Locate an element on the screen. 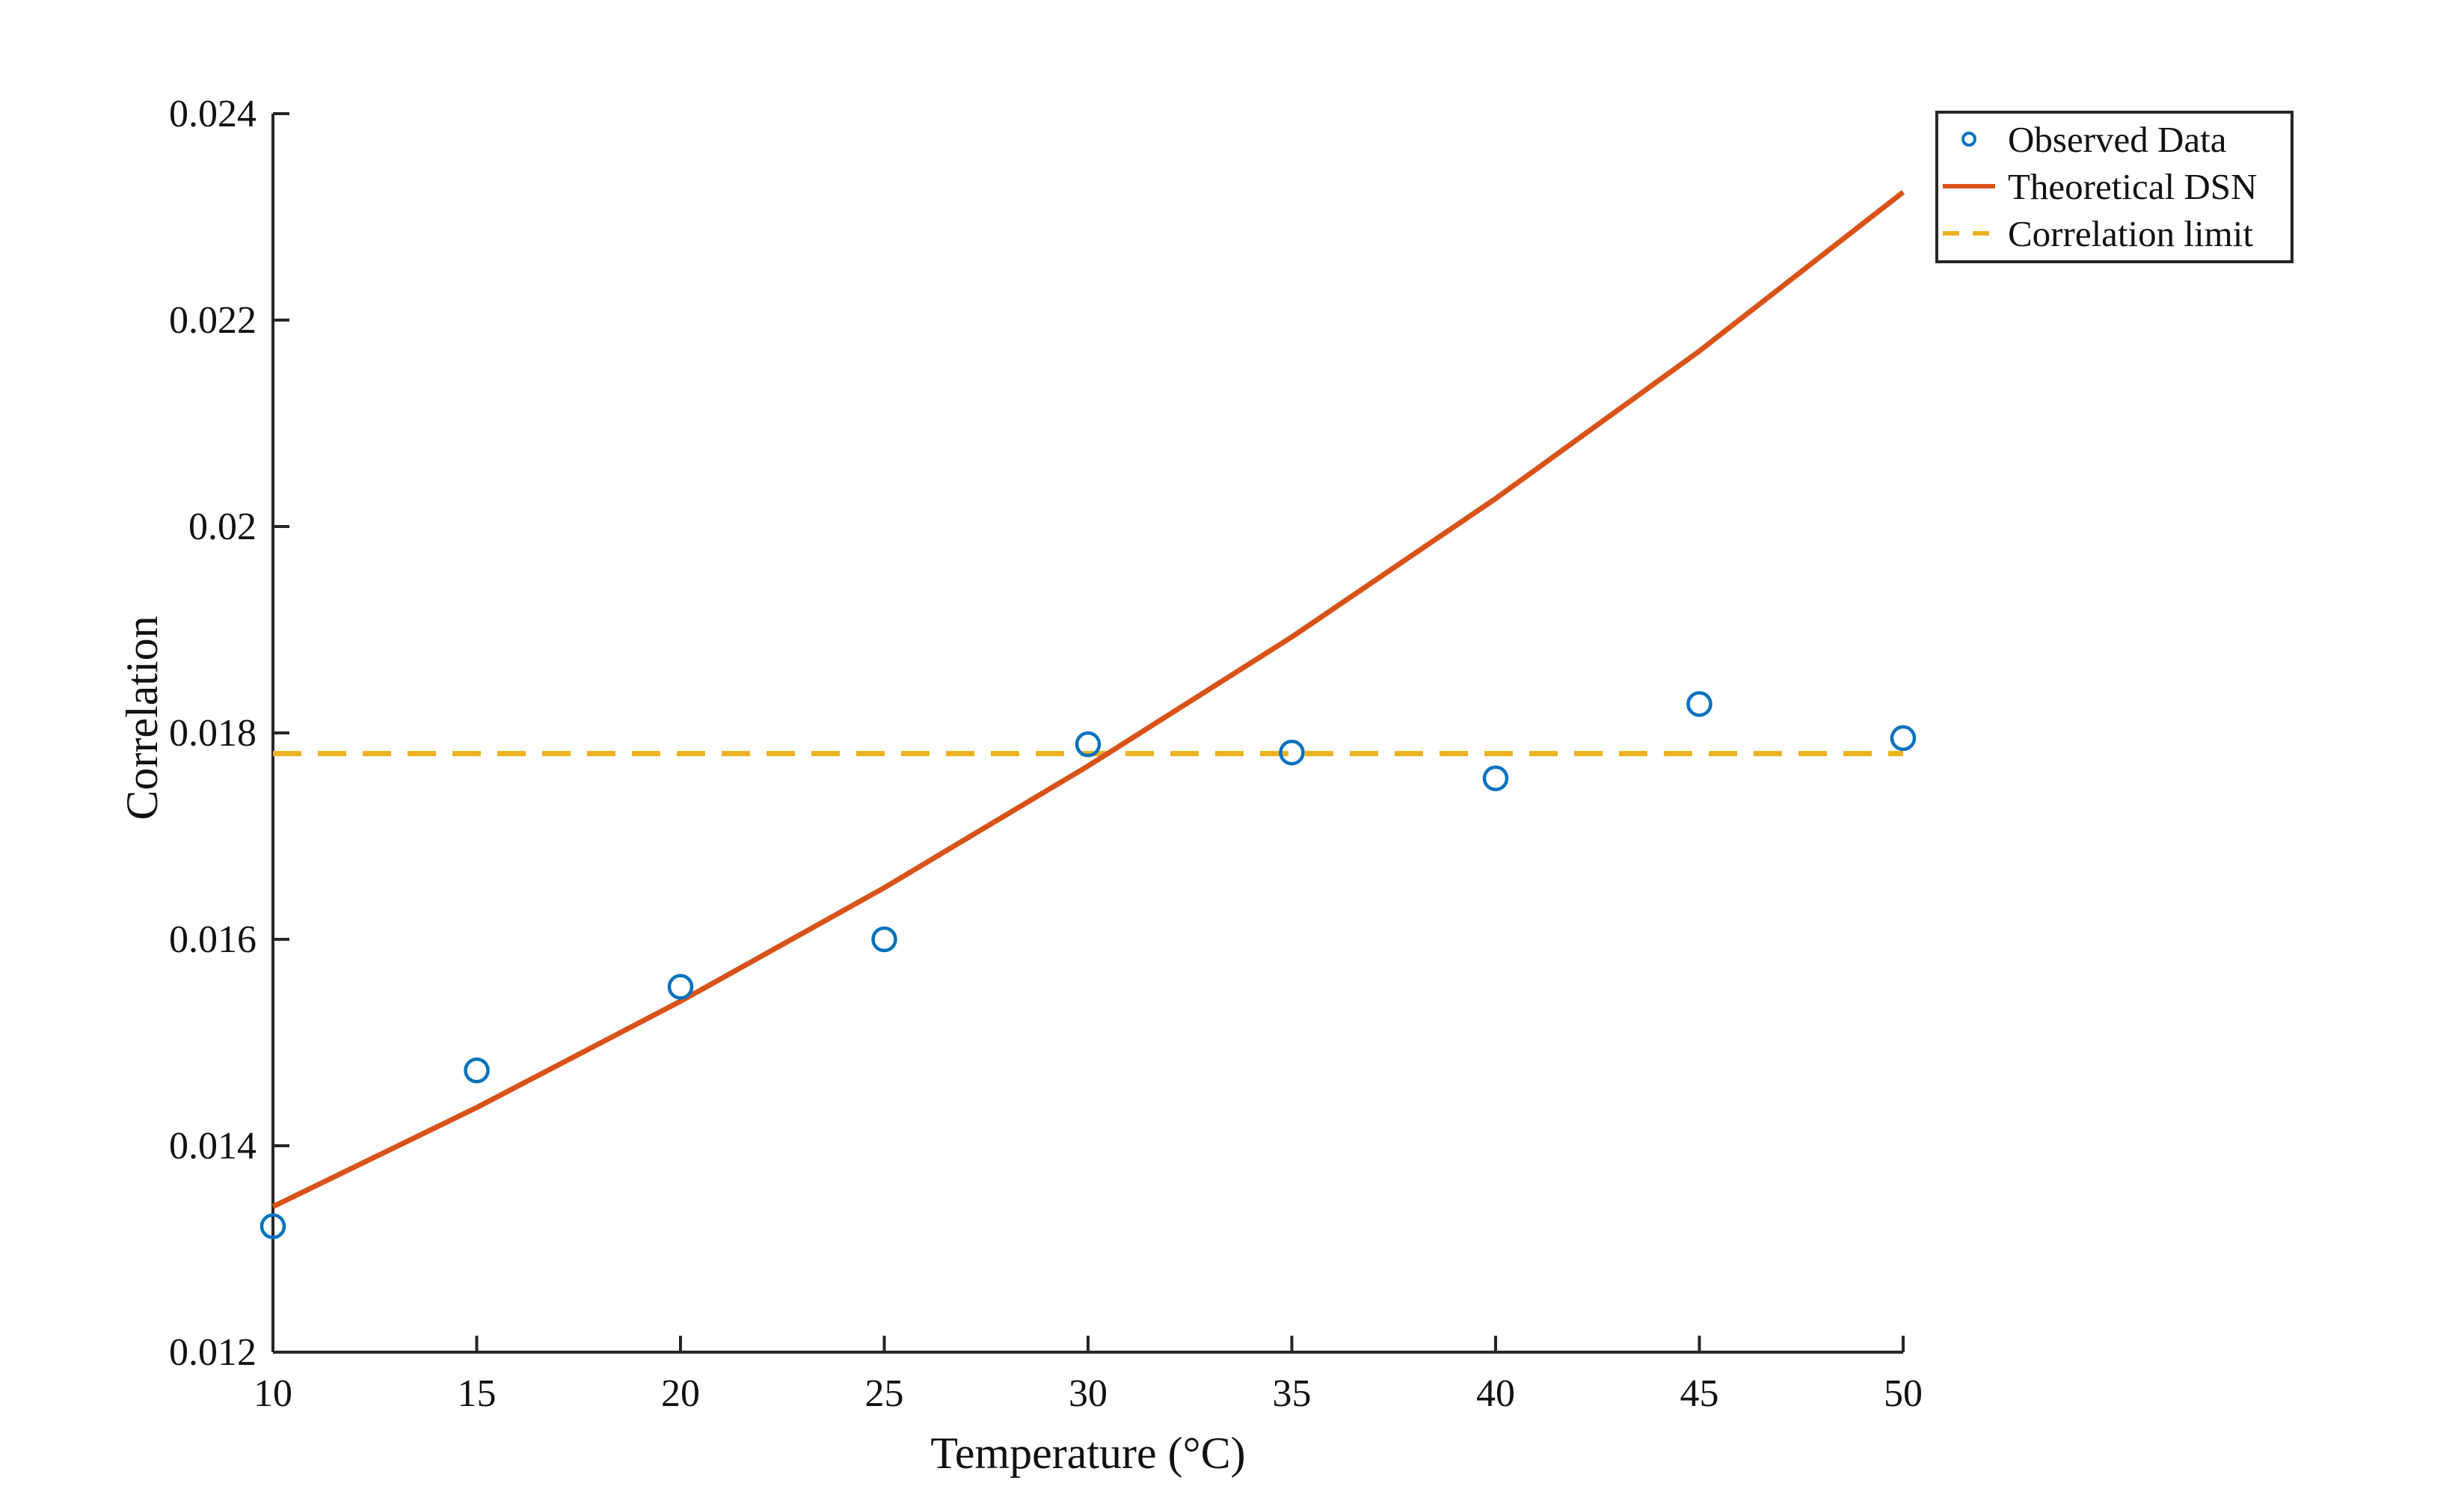  x-tick-label: 10 is located at coordinates (273, 1393).